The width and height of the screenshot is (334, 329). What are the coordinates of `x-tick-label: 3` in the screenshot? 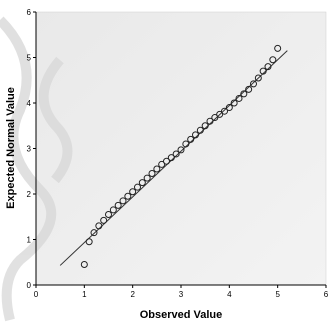 It's located at (181, 294).